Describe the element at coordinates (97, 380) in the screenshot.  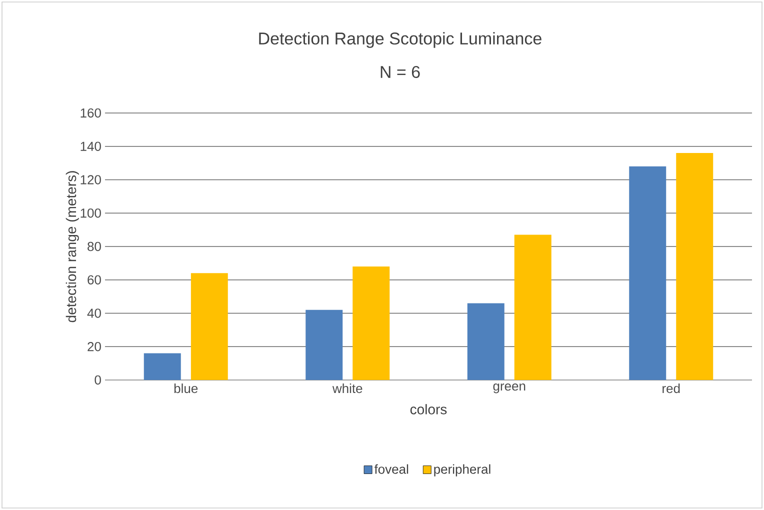
I see `y-tick-label: 0` at that location.